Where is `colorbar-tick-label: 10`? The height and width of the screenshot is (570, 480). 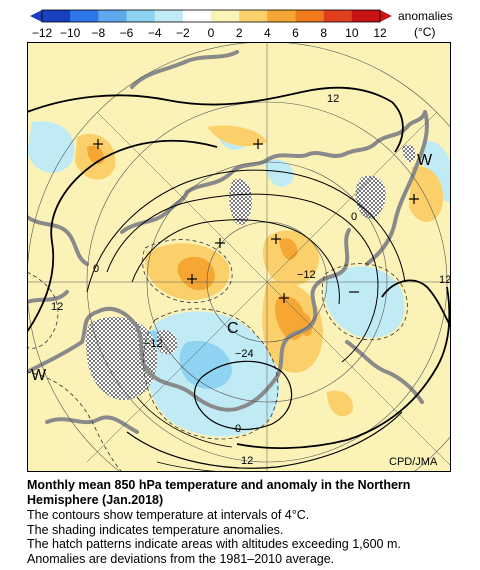
colorbar-tick-label: 10 is located at coordinates (352, 33).